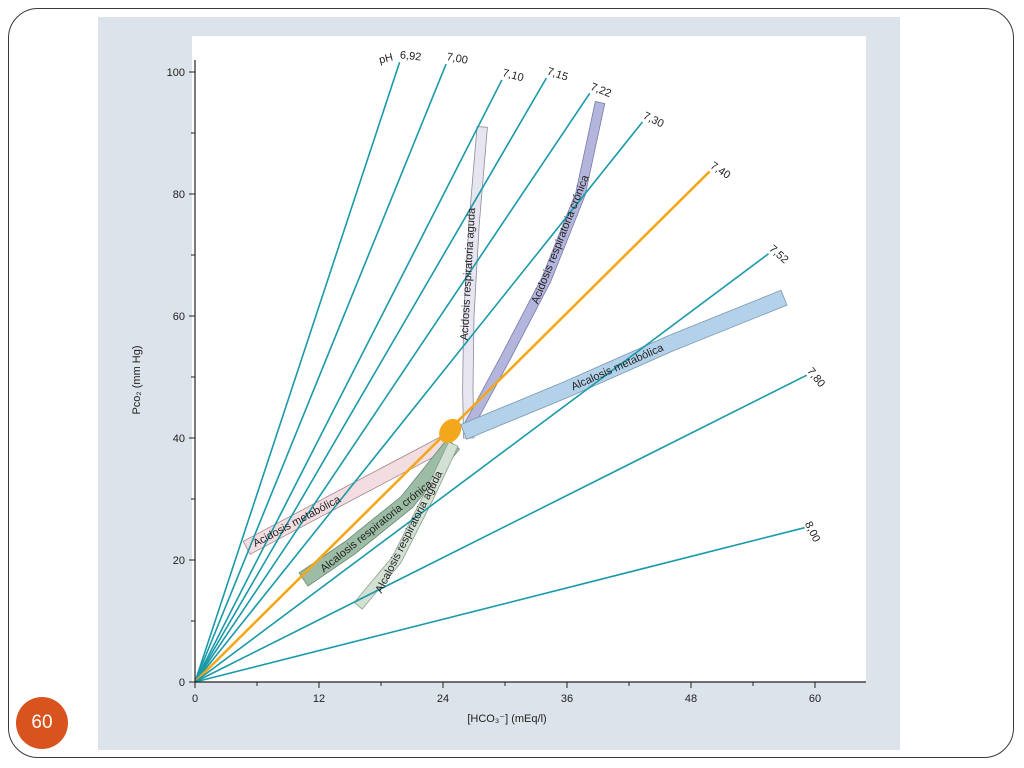 The height and width of the screenshot is (768, 1024). What do you see at coordinates (691, 699) in the screenshot?
I see `x-tick-label: 48` at bounding box center [691, 699].